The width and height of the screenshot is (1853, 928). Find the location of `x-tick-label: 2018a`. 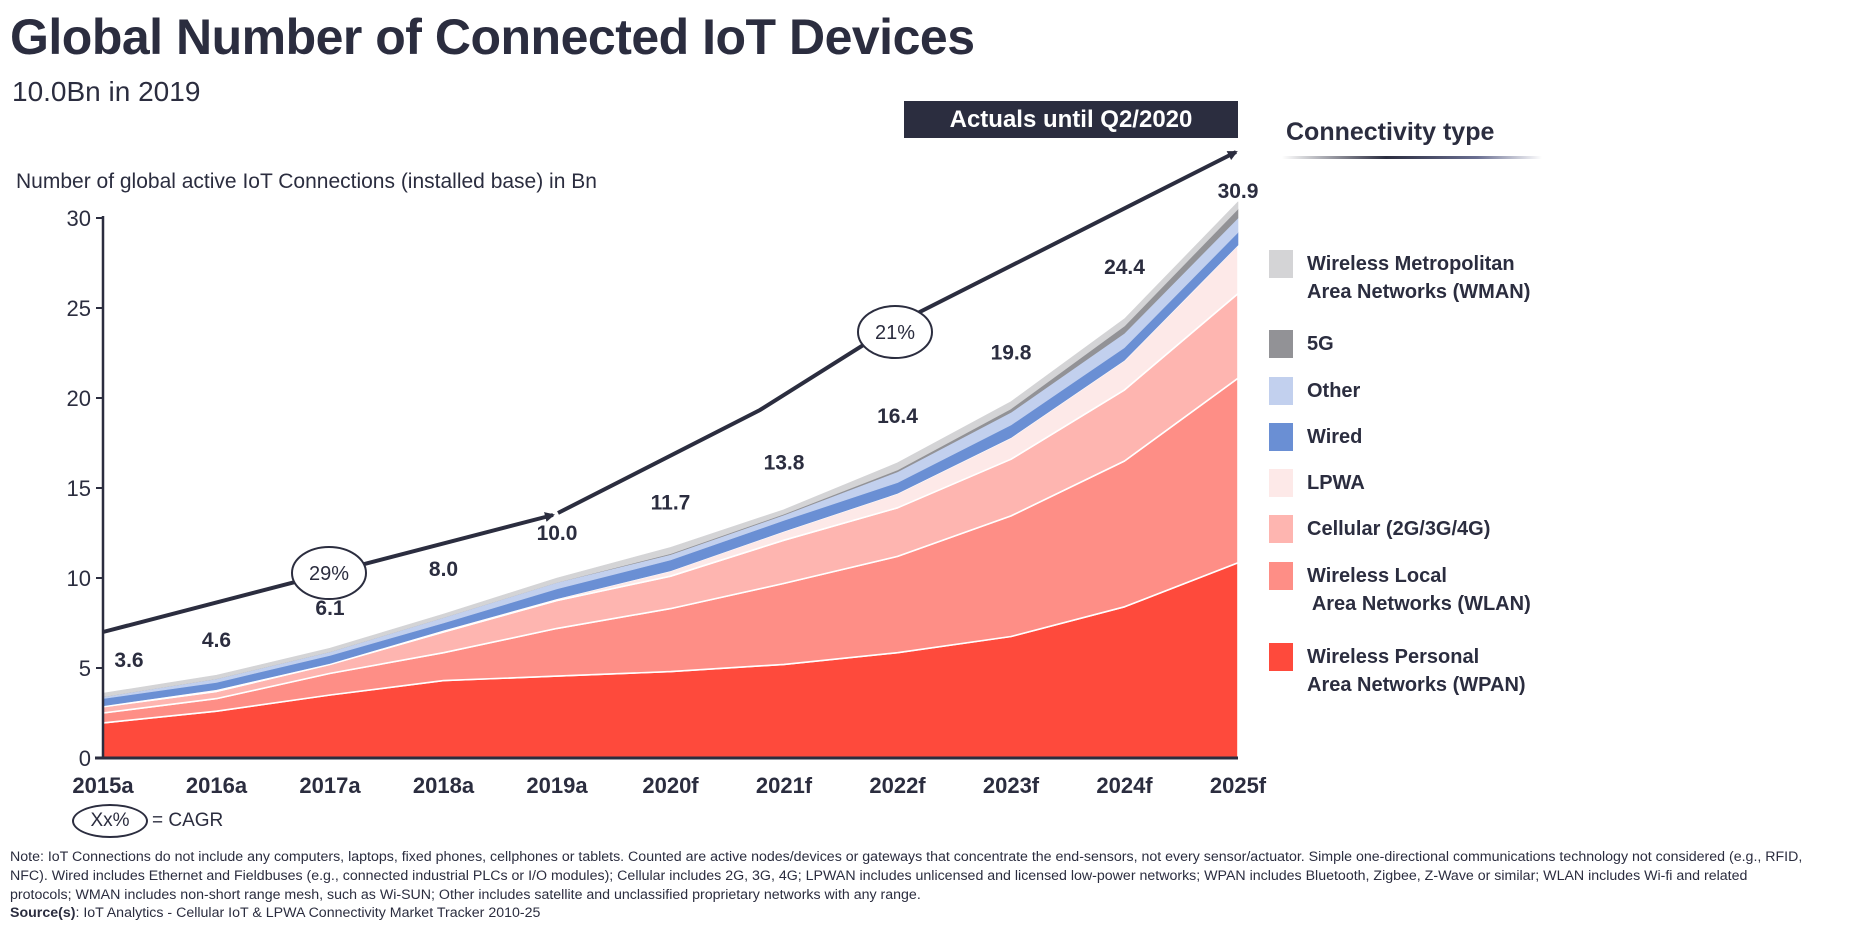

x-tick-label: 2018a is located at coordinates (444, 785).